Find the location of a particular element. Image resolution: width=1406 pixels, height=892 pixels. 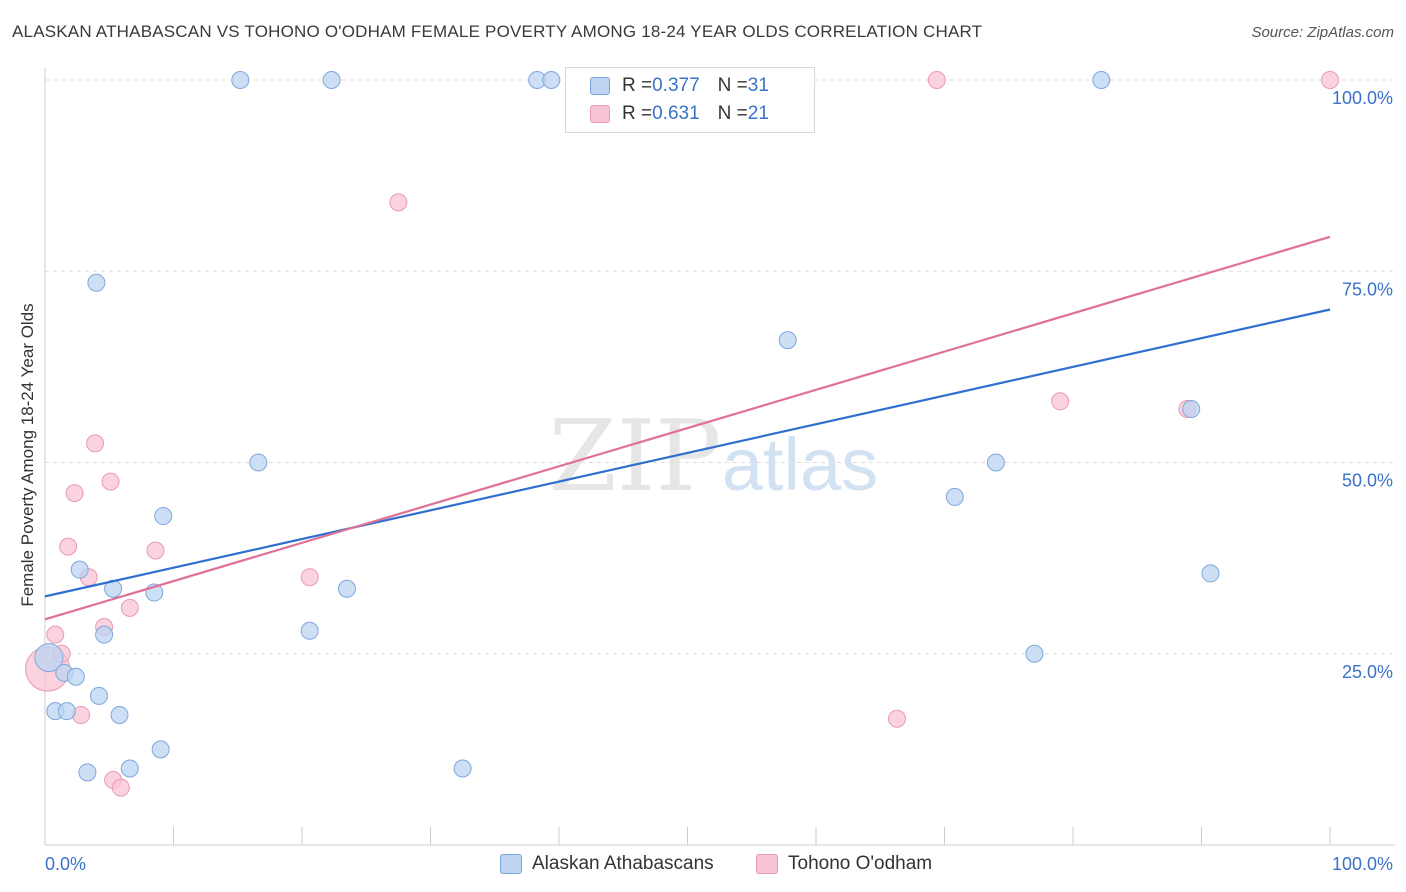

series-swatch-pink is located at coordinates (767, 864).